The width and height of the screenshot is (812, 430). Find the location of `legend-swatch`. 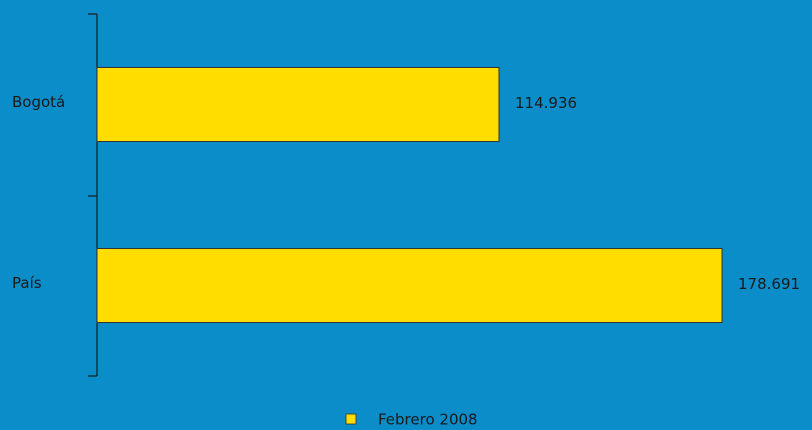

legend-swatch is located at coordinates (351, 419).